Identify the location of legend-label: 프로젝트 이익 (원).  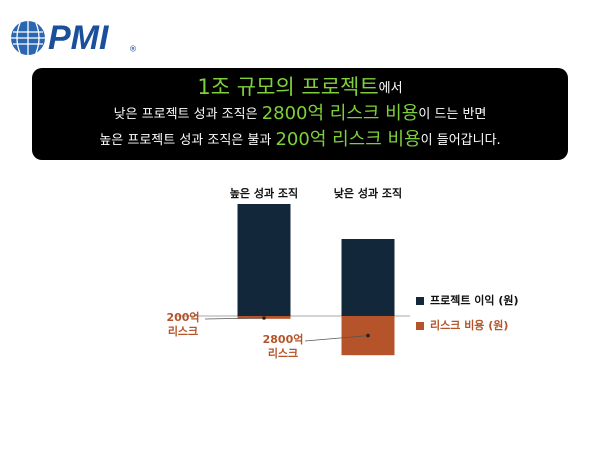
(474, 300).